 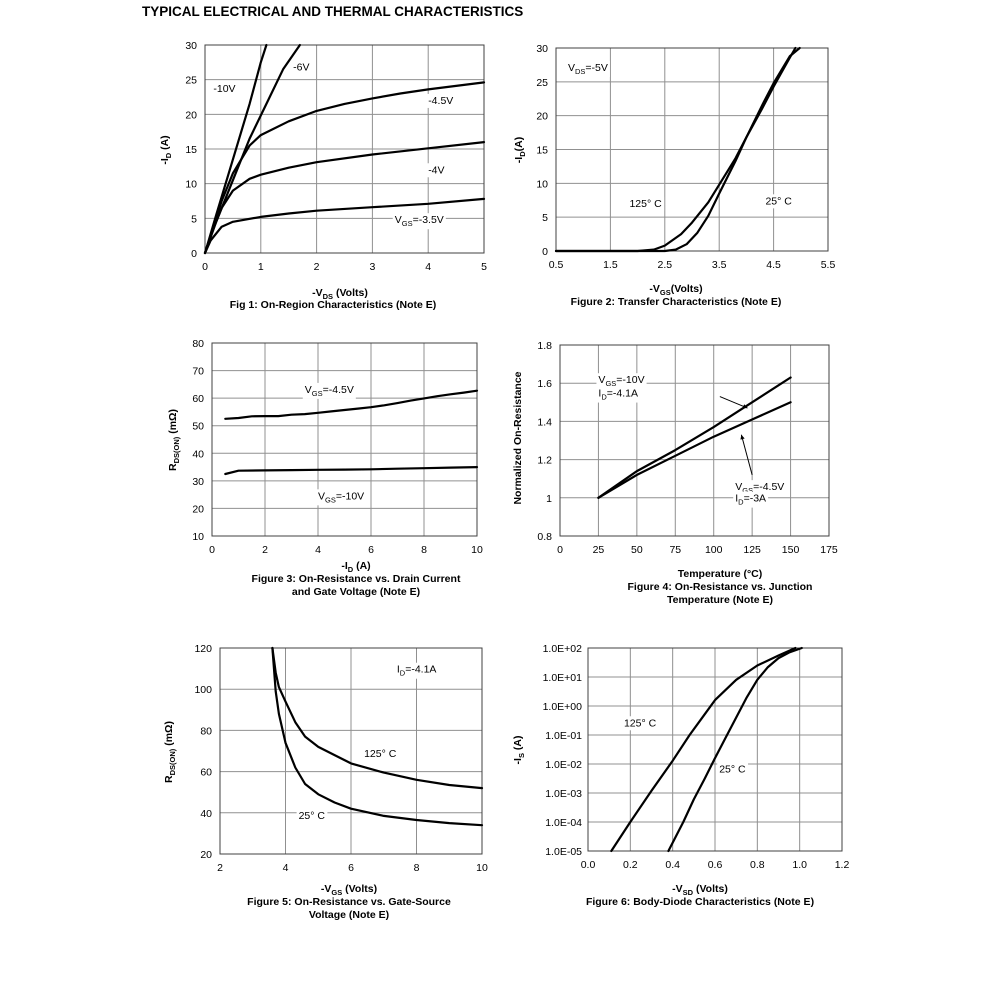 What do you see at coordinates (206, 773) in the screenshot?
I see `y-tick-label: 60` at bounding box center [206, 773].